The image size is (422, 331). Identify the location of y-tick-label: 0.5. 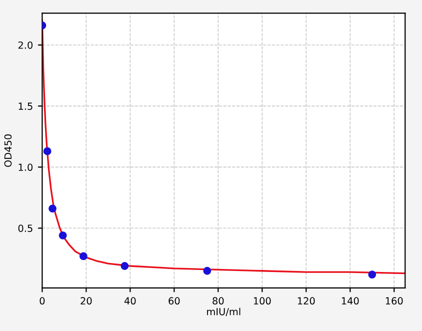
(25, 228).